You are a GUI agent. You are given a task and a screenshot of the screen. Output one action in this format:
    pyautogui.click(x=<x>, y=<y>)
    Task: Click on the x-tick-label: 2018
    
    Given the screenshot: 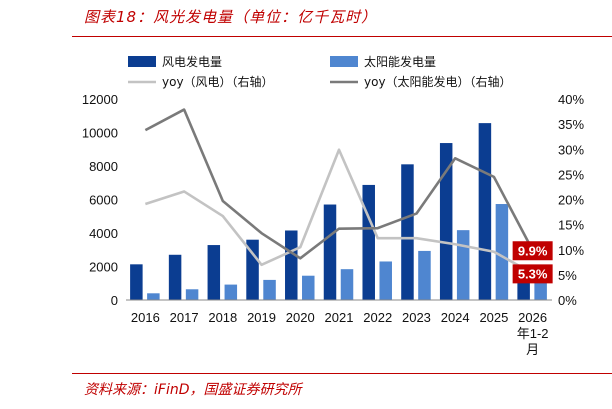 What is the action you would take?
    pyautogui.click(x=222, y=317)
    